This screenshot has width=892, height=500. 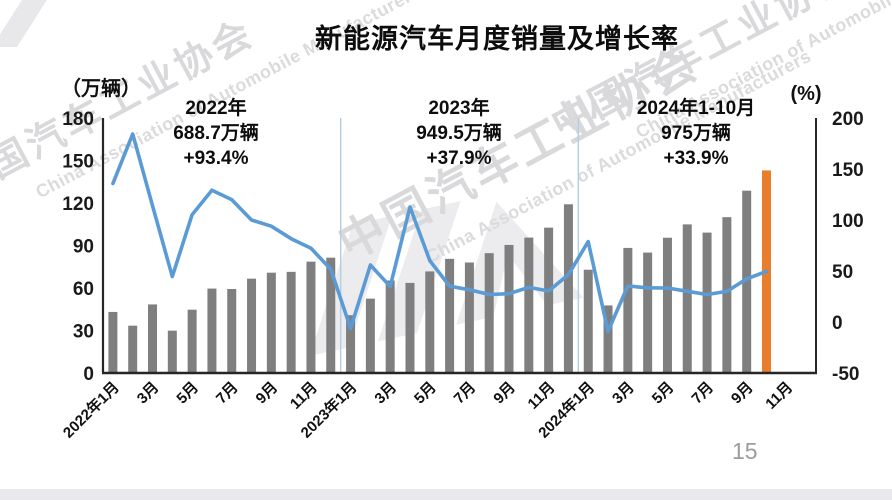 I want to click on caam-logo-watermark-corner, so click(x=23, y=23).